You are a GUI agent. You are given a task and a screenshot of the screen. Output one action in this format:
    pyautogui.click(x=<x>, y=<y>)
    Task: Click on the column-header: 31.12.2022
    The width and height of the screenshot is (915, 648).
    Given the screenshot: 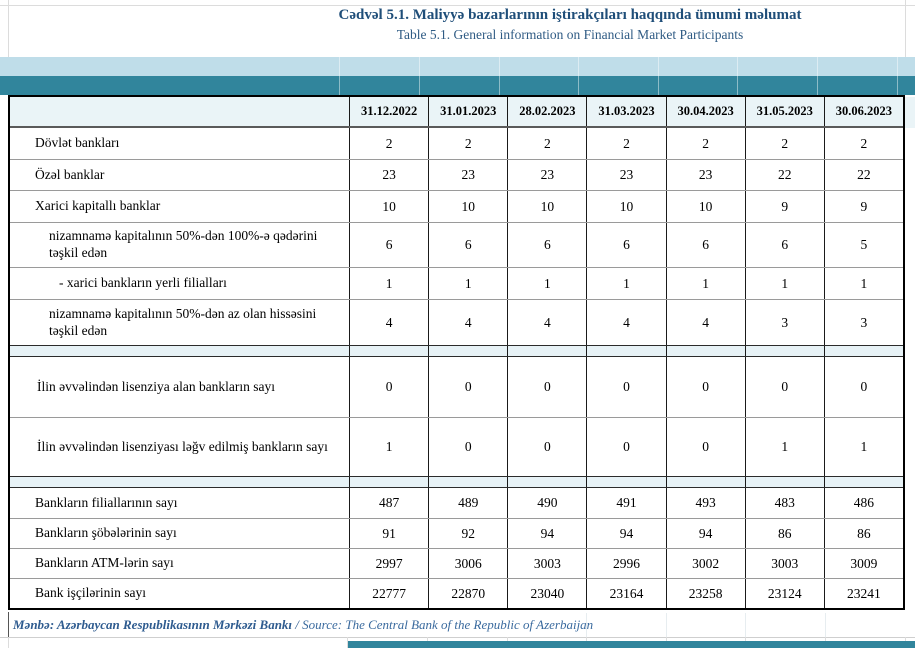 What is the action you would take?
    pyautogui.click(x=388, y=111)
    